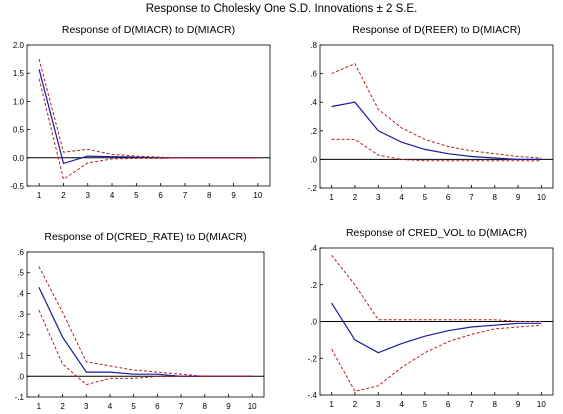 This screenshot has height=414, width=563. What do you see at coordinates (20, 314) in the screenshot?
I see `y-tick-label: .3` at bounding box center [20, 314].